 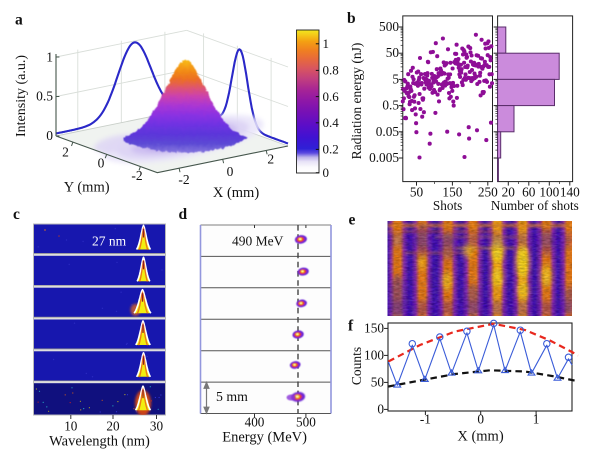 I want to click on svg-text: d, so click(x=183, y=214).